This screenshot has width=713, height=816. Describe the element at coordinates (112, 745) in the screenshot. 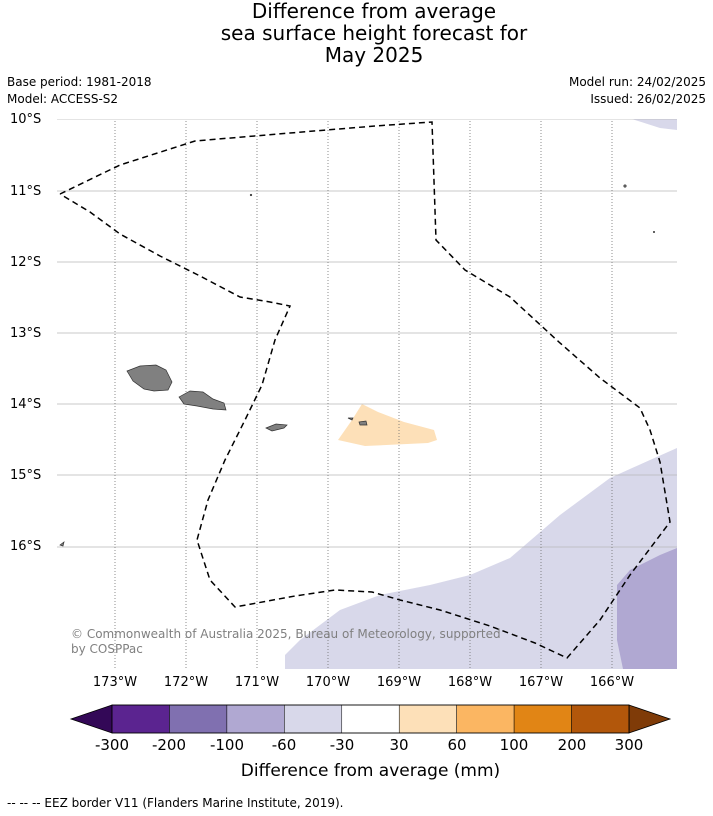

I see `colorbar-tick-0: -300` at that location.